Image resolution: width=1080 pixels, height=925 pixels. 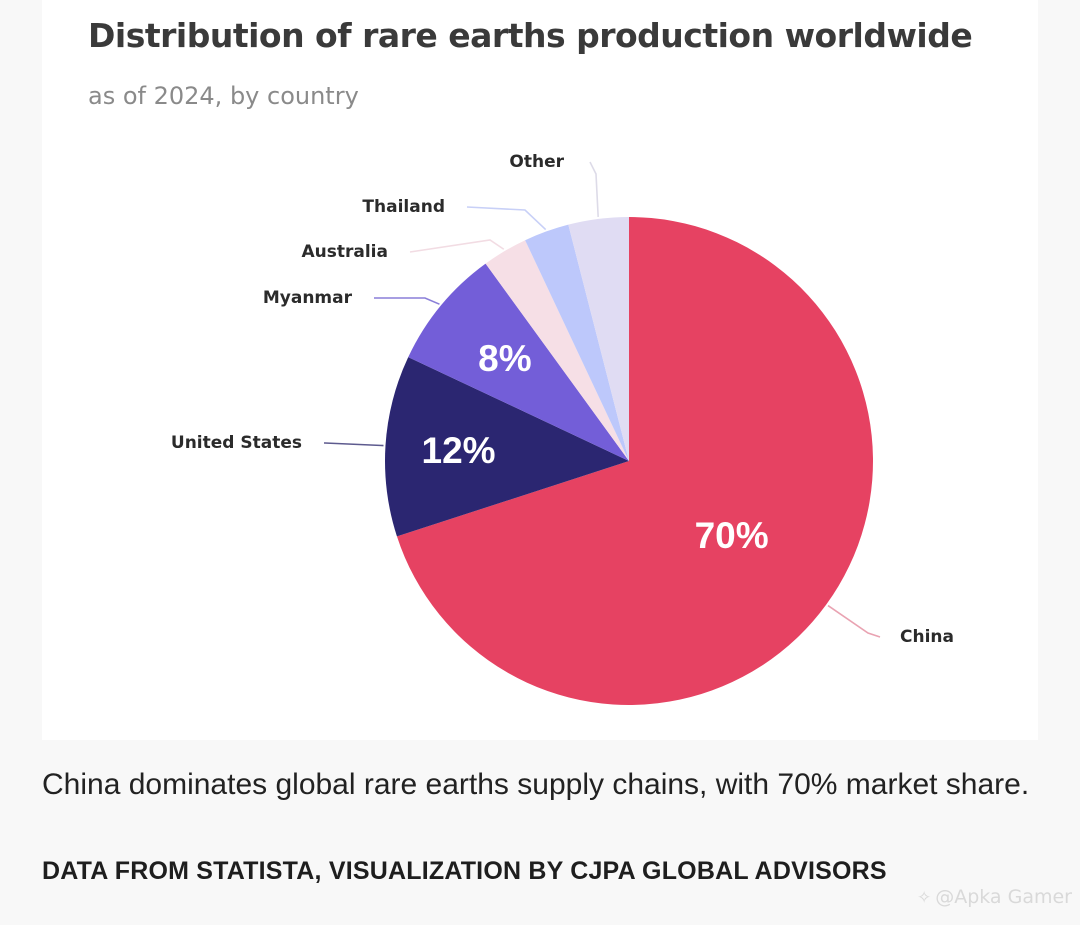 What do you see at coordinates (536, 162) in the screenshot?
I see `category-label-other: Other` at bounding box center [536, 162].